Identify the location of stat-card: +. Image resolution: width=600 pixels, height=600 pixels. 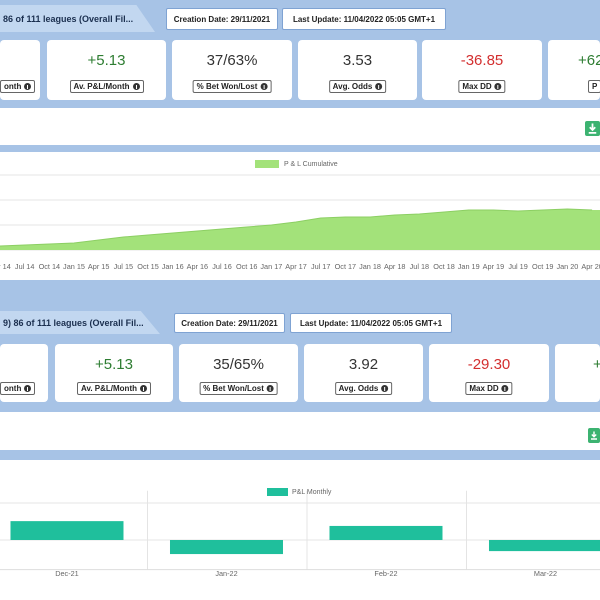
(577, 373).